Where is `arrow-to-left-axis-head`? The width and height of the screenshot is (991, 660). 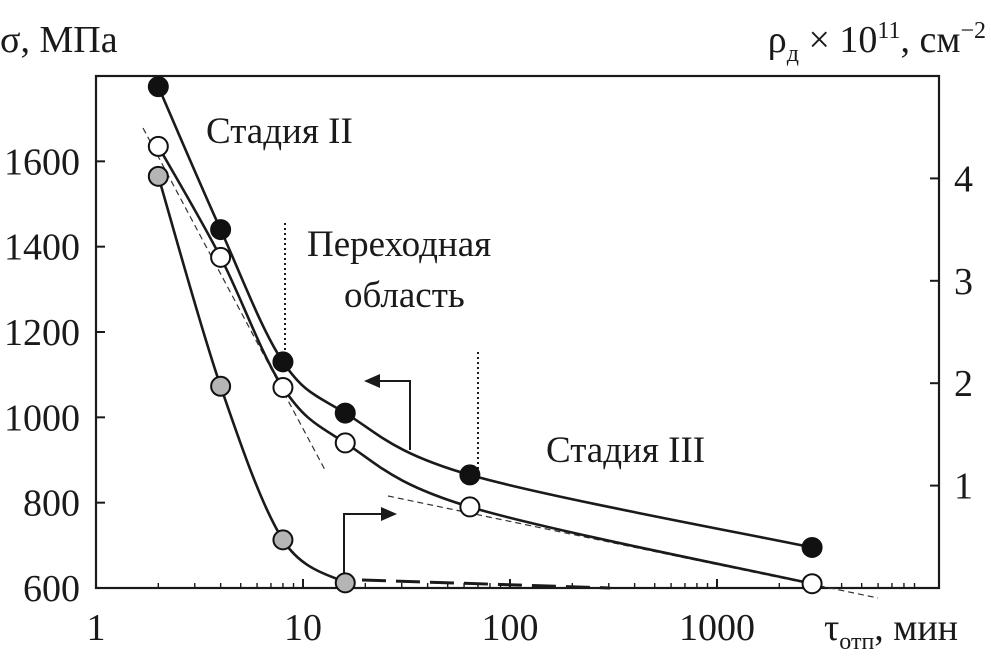
arrow-to-left-axis-head is located at coordinates (372, 381).